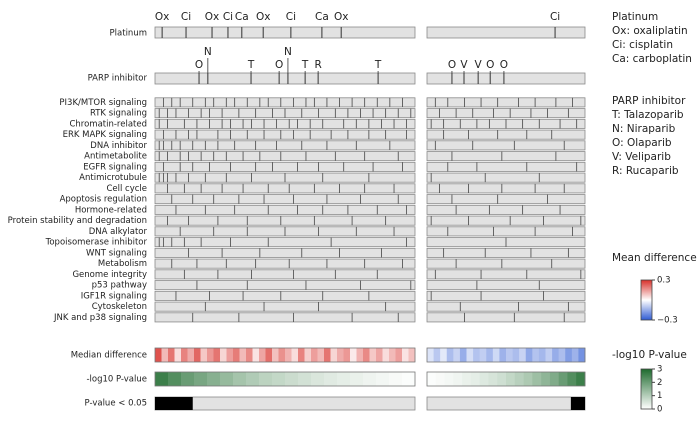 The height and width of the screenshot is (424, 700). What do you see at coordinates (659, 396) in the screenshot?
I see `colorbar-tick-label: 1` at bounding box center [659, 396].